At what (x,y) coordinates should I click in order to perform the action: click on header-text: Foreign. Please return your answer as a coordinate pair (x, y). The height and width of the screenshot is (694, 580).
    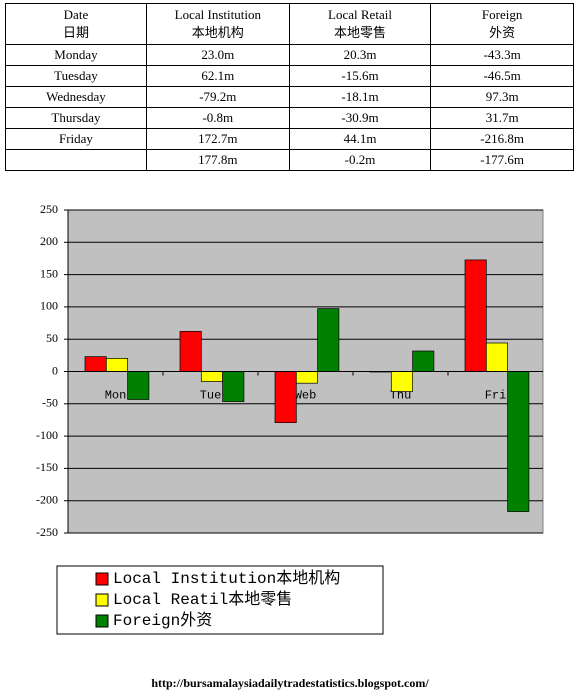
    Looking at the image, I should click on (502, 14).